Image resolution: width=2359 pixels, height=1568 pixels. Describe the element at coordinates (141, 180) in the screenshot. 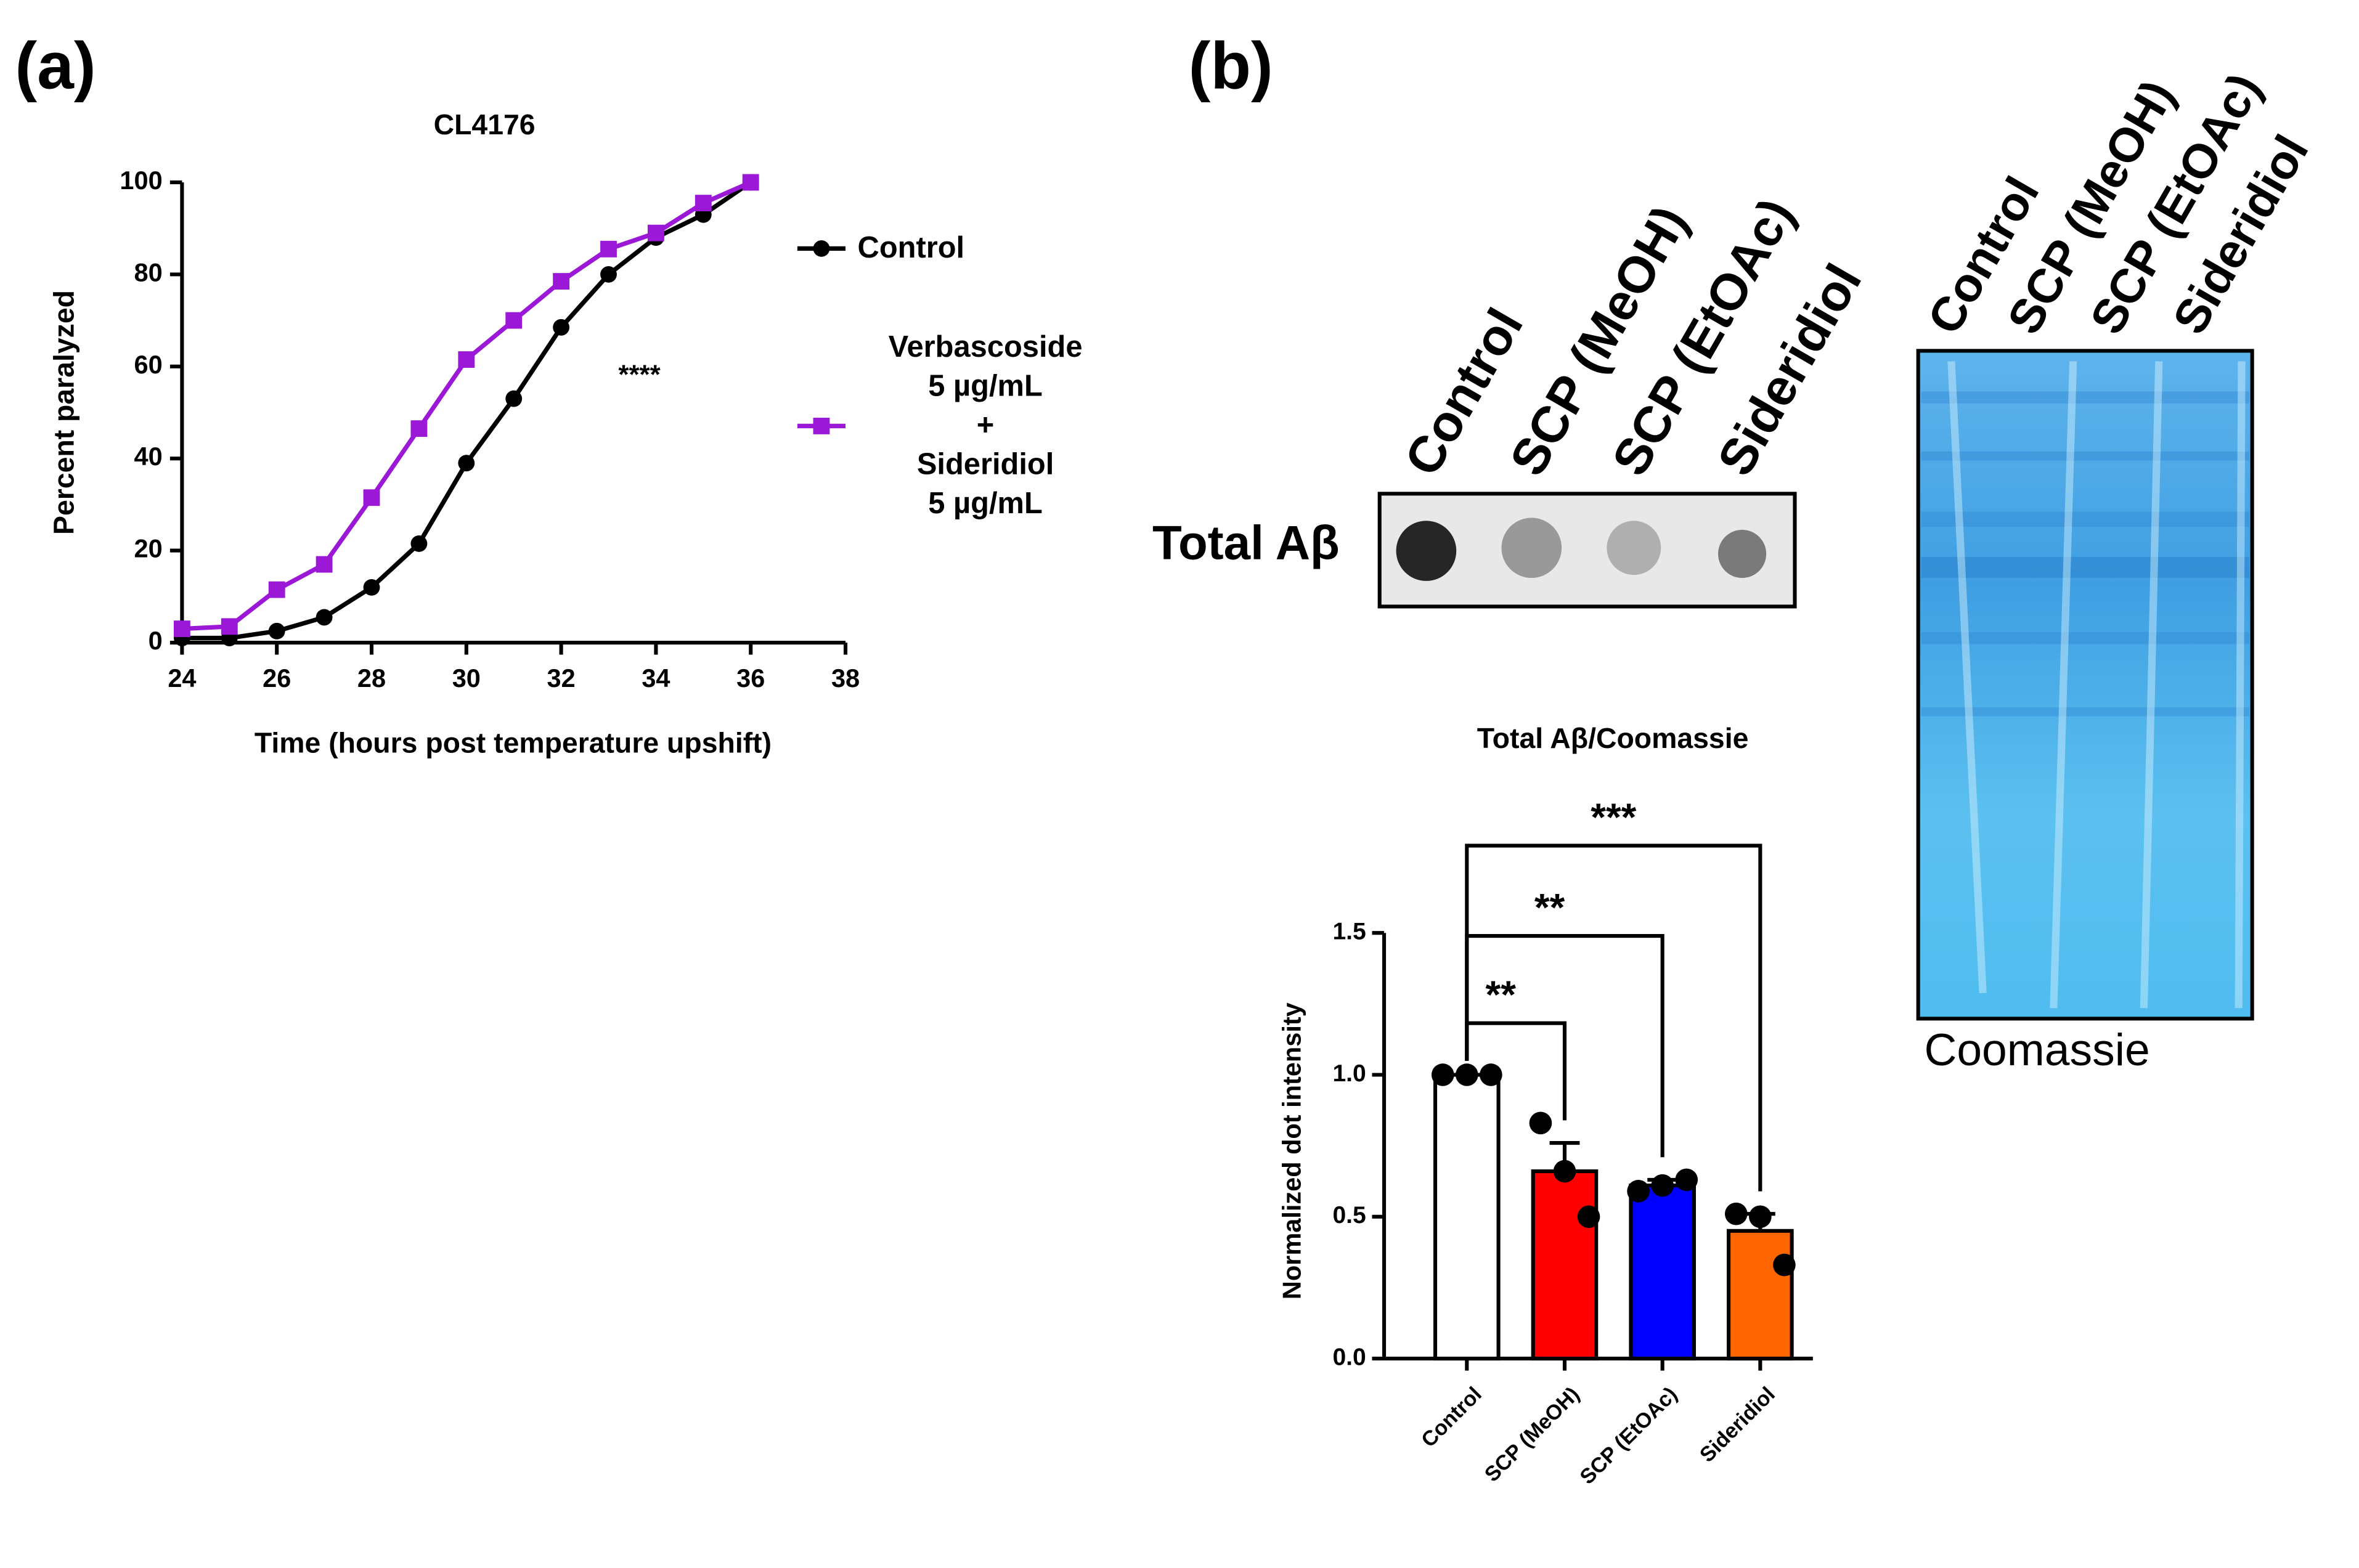

I see `y-tick-label: 100` at that location.